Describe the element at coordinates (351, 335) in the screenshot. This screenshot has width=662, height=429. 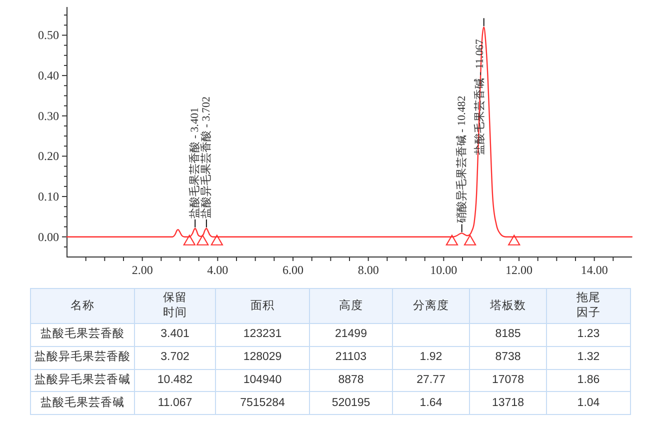
I see `data-label: 21499` at that location.